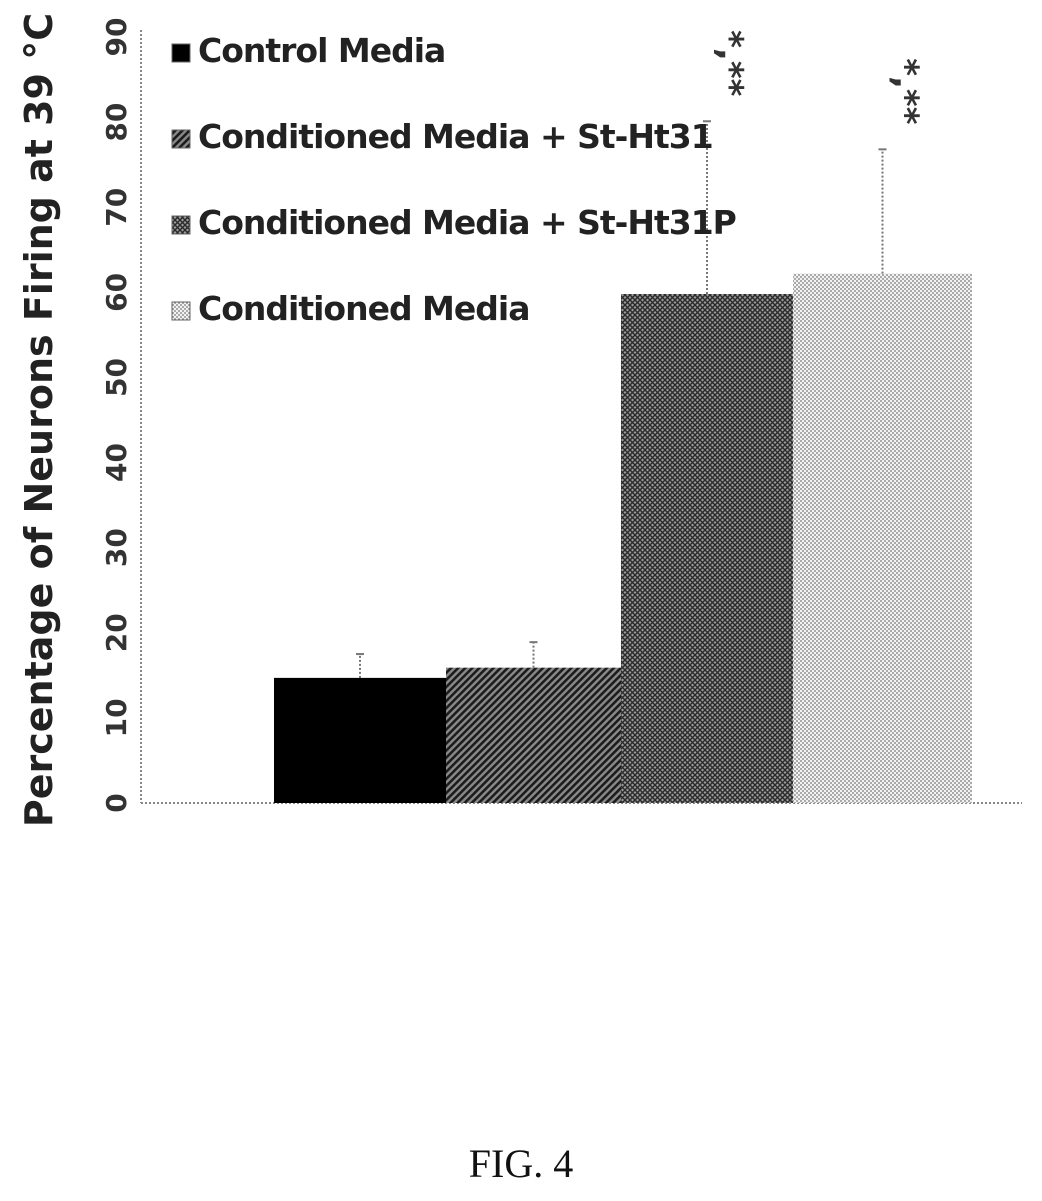 This screenshot has height=1201, width=1042. I want to click on y-tick-label: 70, so click(116, 207).